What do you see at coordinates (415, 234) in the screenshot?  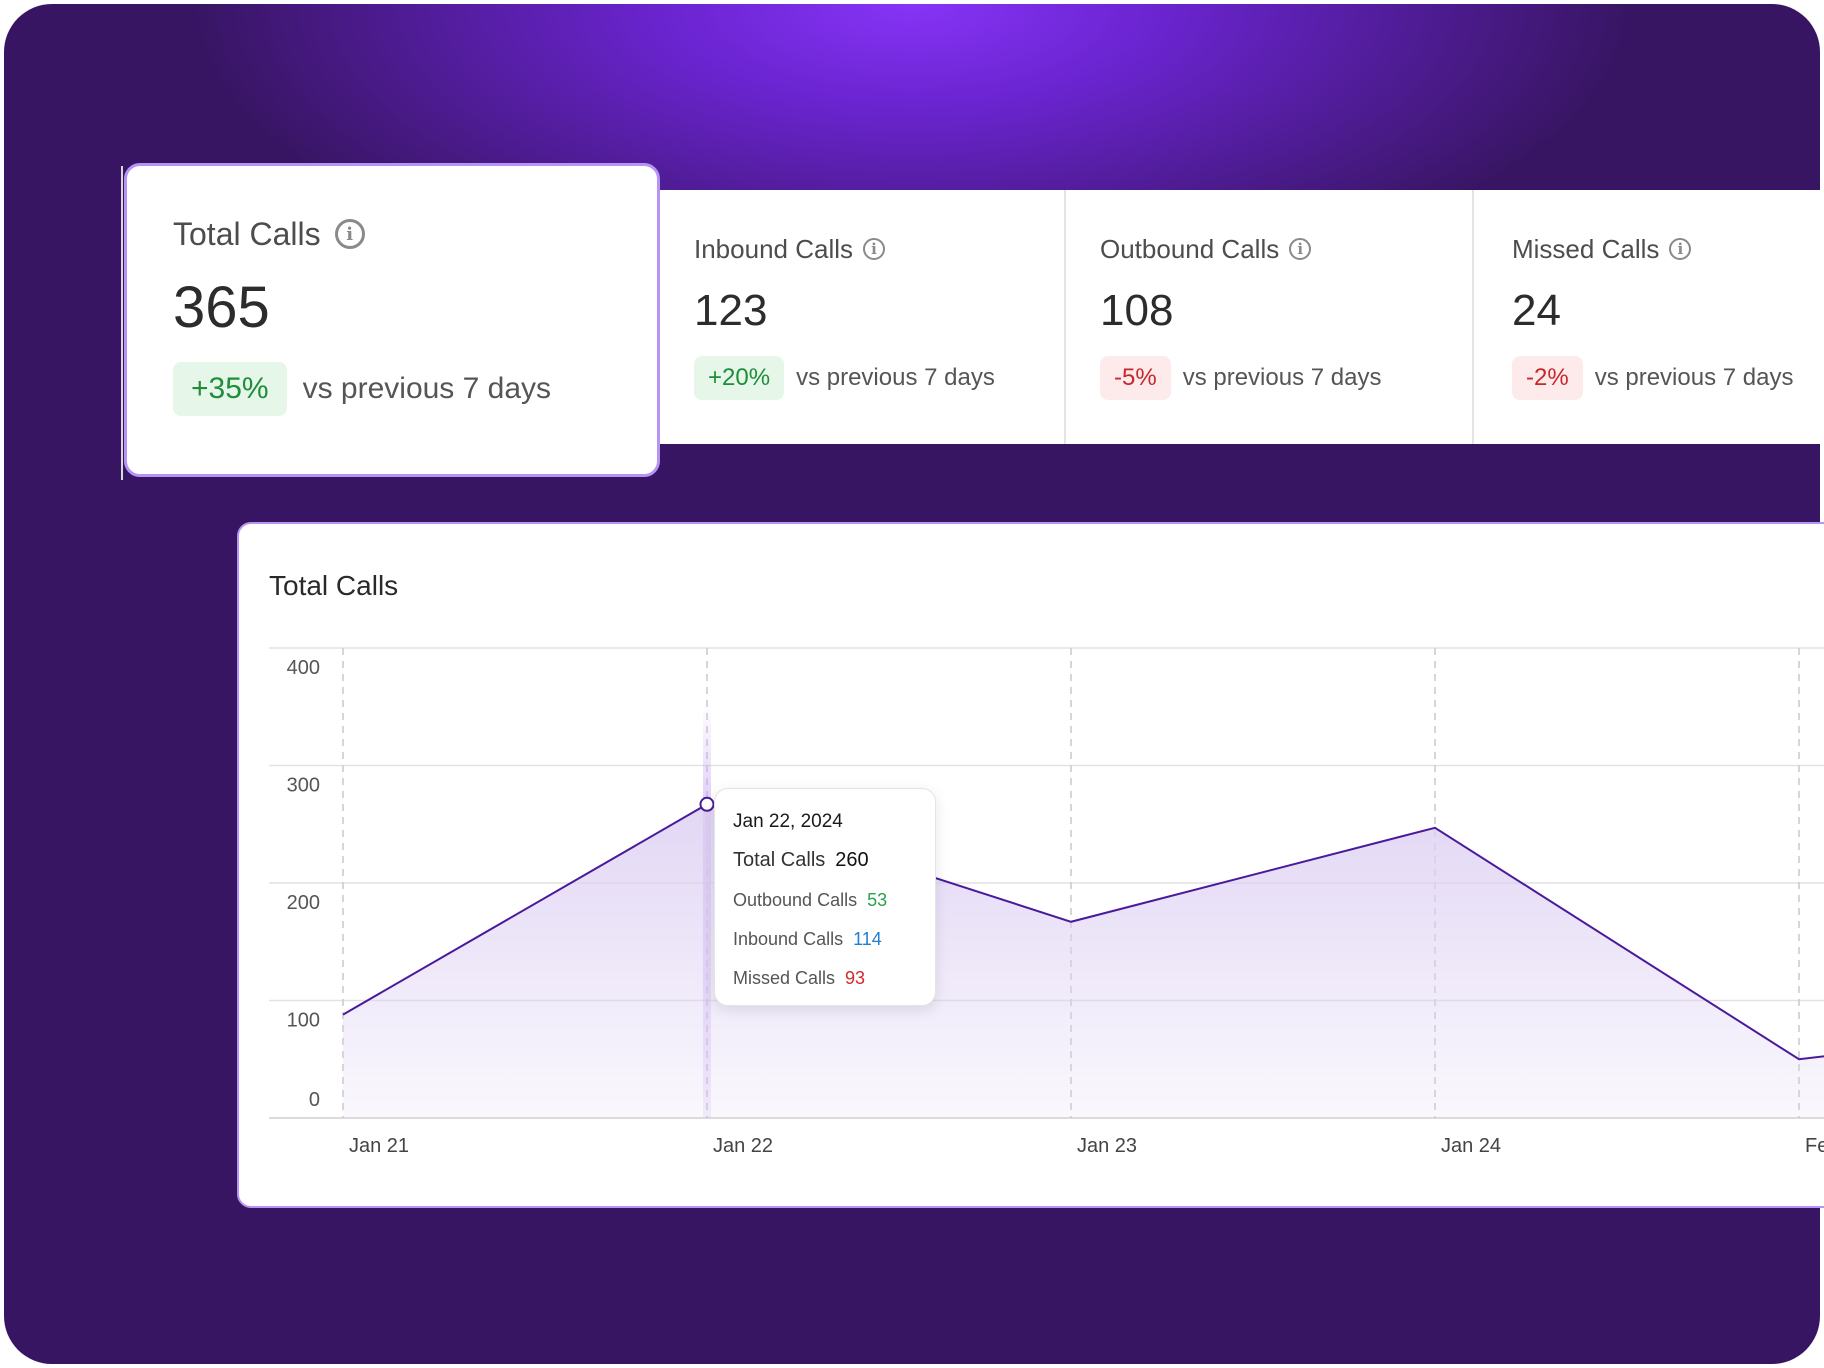 I see `stat-title-row: Total Calls i` at bounding box center [415, 234].